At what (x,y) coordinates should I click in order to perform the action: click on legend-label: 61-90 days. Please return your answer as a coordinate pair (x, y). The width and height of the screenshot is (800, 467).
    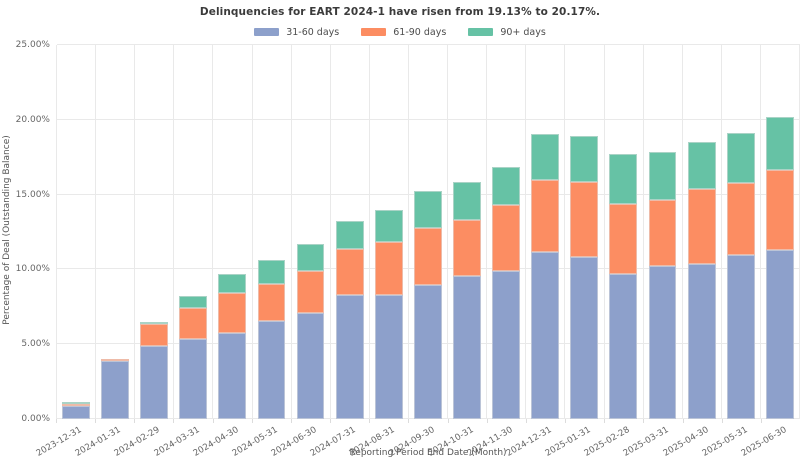
    Looking at the image, I should click on (420, 32).